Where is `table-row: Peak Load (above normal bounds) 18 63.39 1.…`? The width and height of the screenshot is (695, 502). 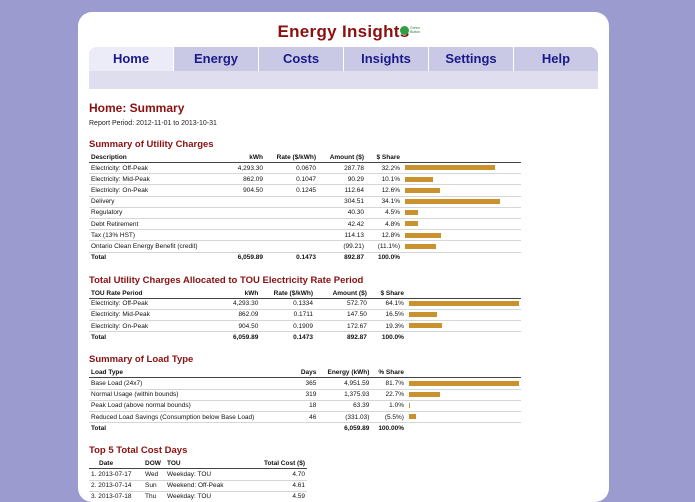
table-row: Peak Load (above normal bounds) 18 63.39 1.… is located at coordinates (305, 406).